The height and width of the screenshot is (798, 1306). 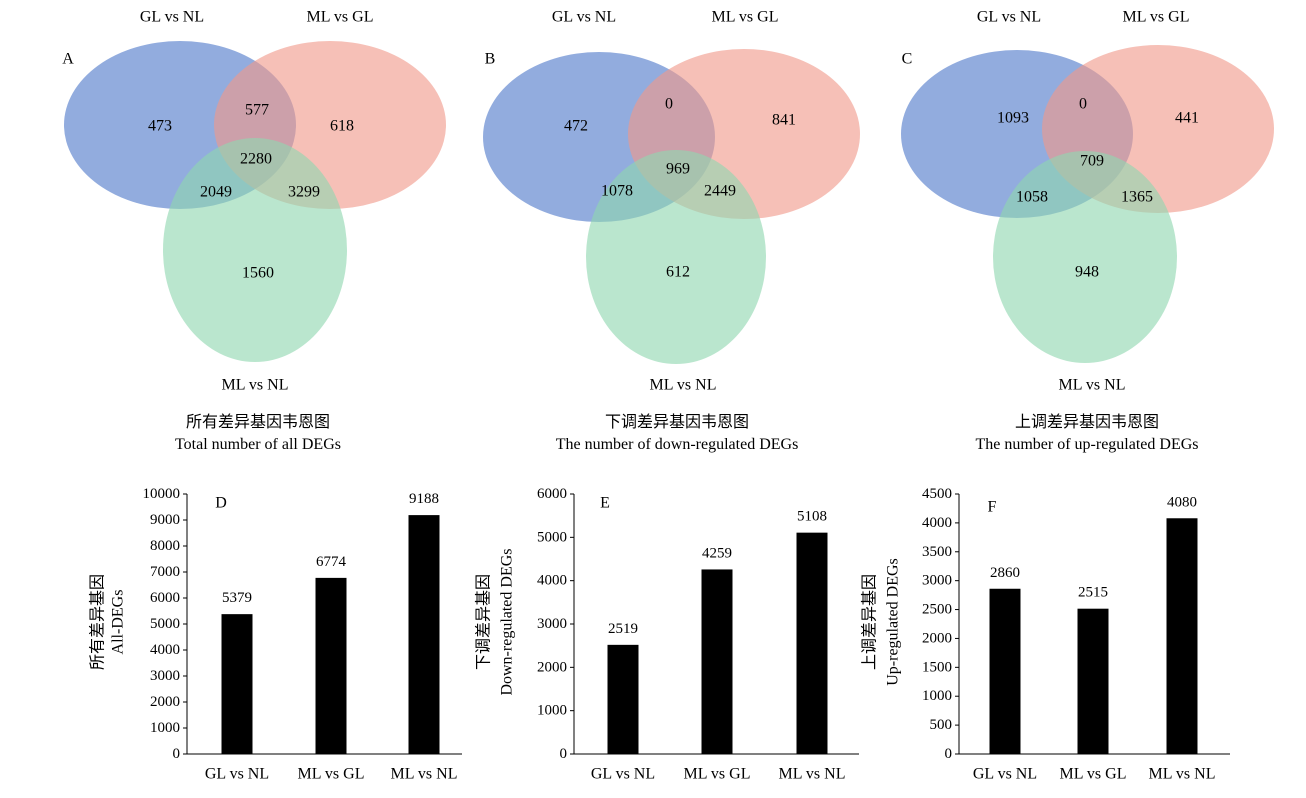 What do you see at coordinates (165, 650) in the screenshot?
I see `bar-d-y-tick-label: 4000` at bounding box center [165, 650].